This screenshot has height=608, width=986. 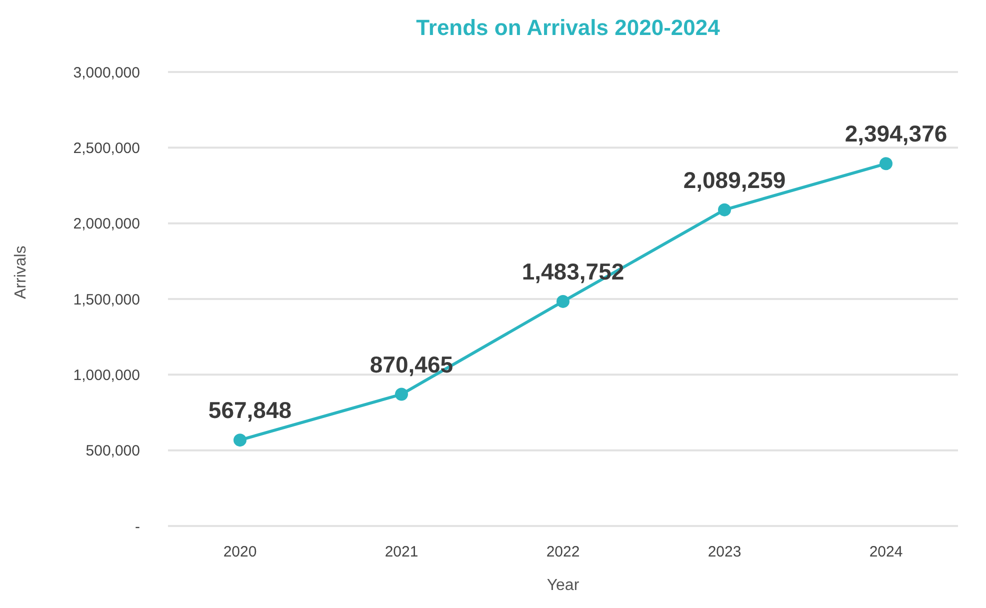 What do you see at coordinates (886, 552) in the screenshot?
I see `x-tick-label: 2024` at bounding box center [886, 552].